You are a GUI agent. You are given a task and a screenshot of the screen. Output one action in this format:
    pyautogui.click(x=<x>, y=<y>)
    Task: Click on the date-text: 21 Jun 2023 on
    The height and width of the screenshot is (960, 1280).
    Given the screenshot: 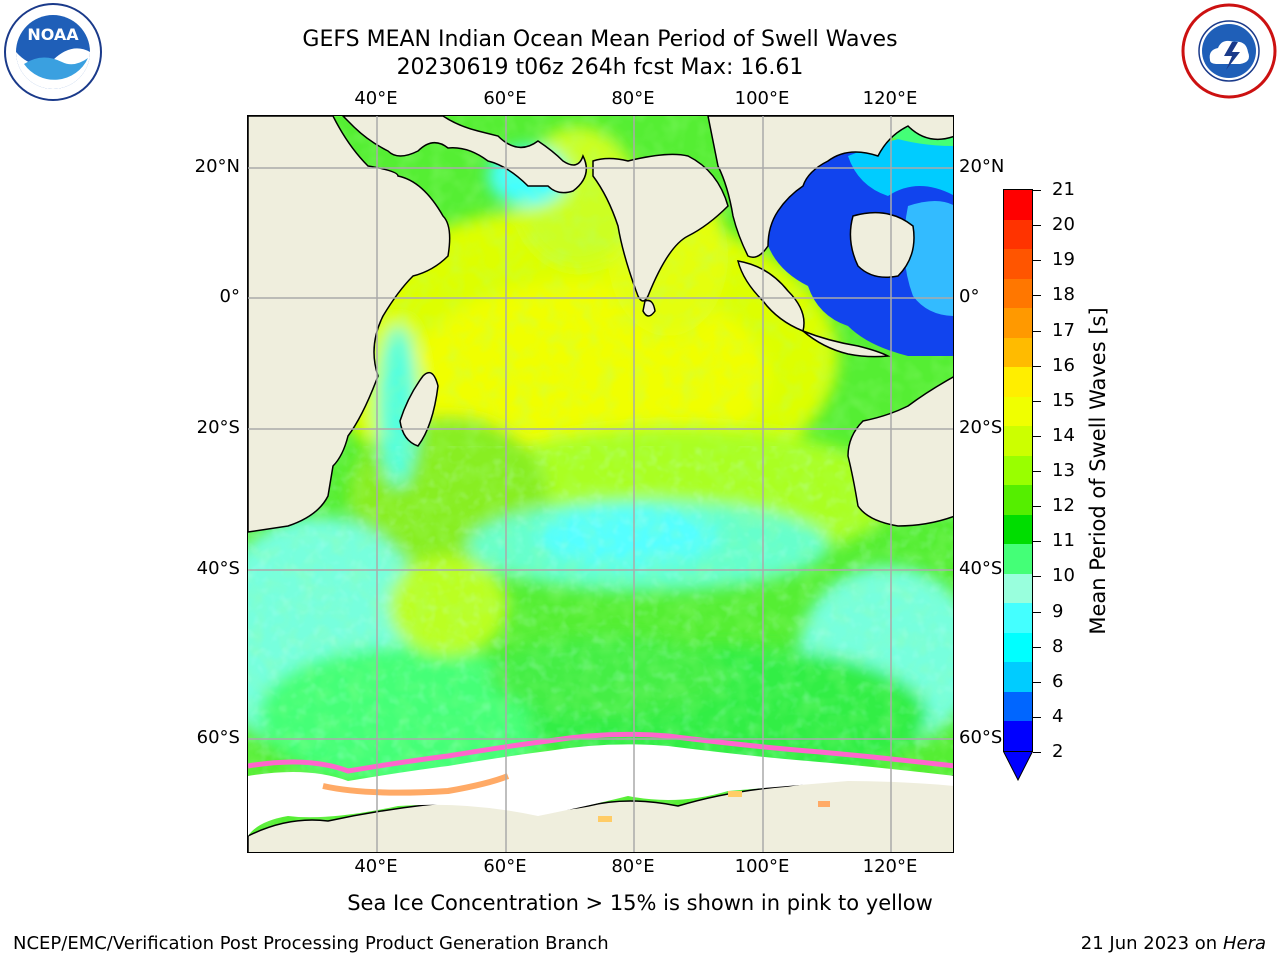 What is the action you would take?
    pyautogui.click(x=1149, y=943)
    